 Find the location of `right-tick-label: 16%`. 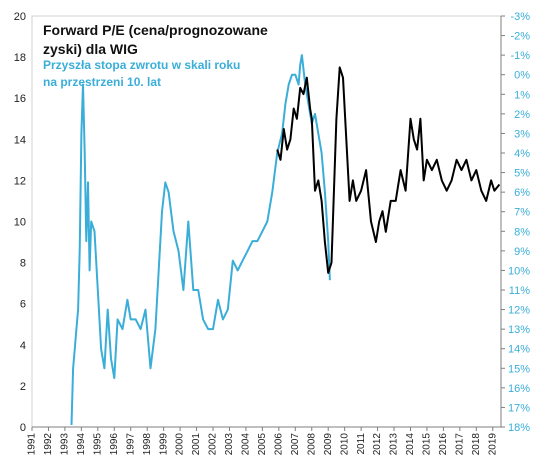

right-tick-label: 16% is located at coordinates (519, 389).